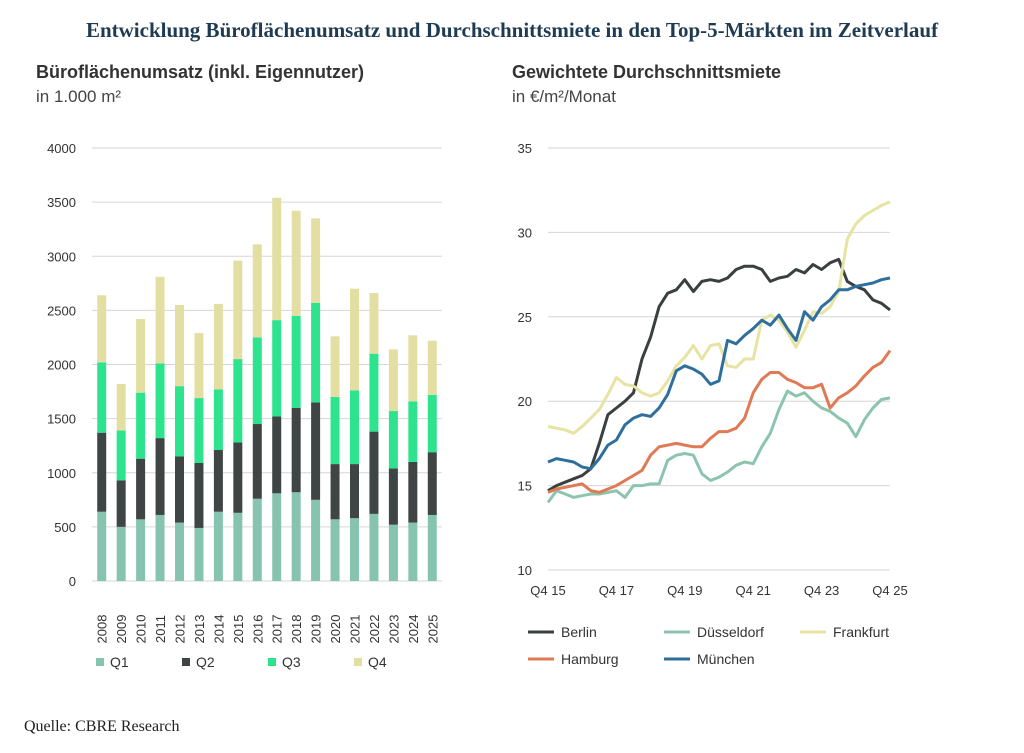 The image size is (1024, 753). I want to click on x-tick-label: Q4 23, so click(821, 590).